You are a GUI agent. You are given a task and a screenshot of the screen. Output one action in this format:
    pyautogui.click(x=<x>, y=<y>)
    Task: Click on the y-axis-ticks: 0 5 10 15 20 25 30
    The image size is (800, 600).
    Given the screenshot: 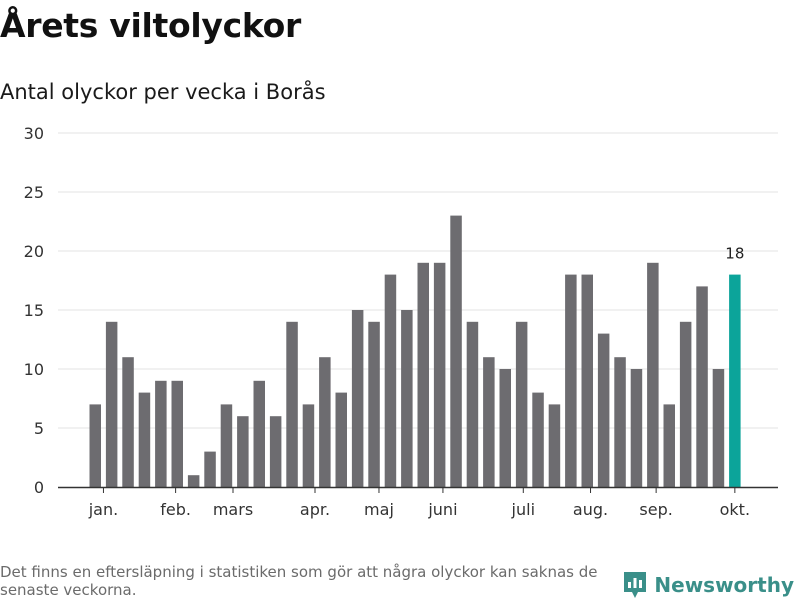 What is the action you would take?
    pyautogui.click(x=34, y=310)
    